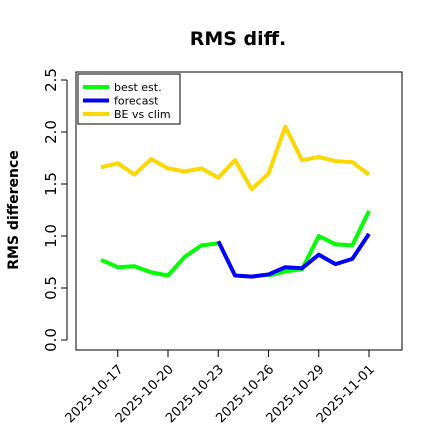 This screenshot has height=440, width=440. What do you see at coordinates (51, 340) in the screenshot?
I see `y-tick-label: 0.0` at bounding box center [51, 340].